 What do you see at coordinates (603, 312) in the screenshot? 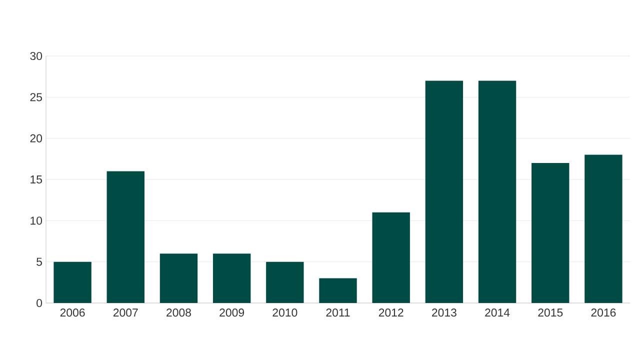
I see `x-tick-label: 2016` at bounding box center [603, 312].